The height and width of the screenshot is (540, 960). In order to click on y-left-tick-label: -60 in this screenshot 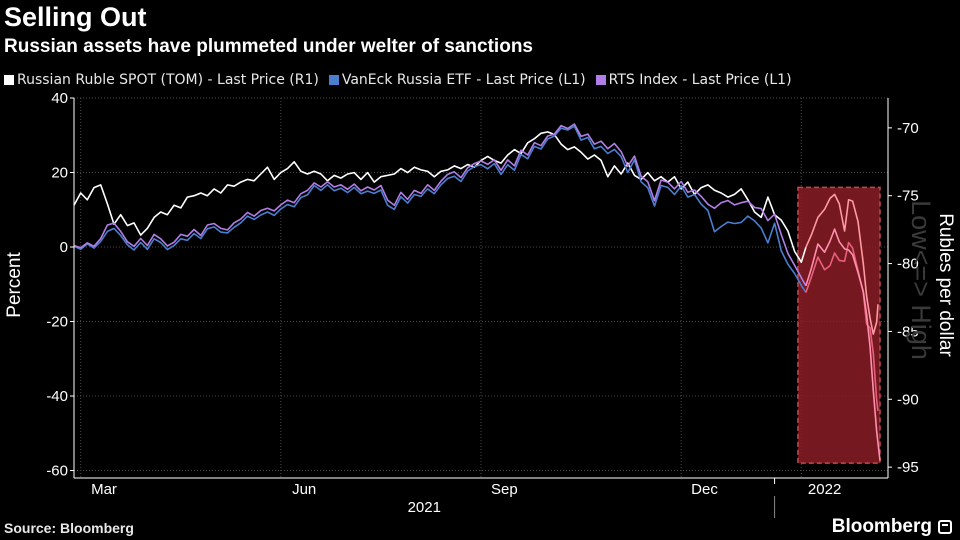, I will do `click(57, 471)`.